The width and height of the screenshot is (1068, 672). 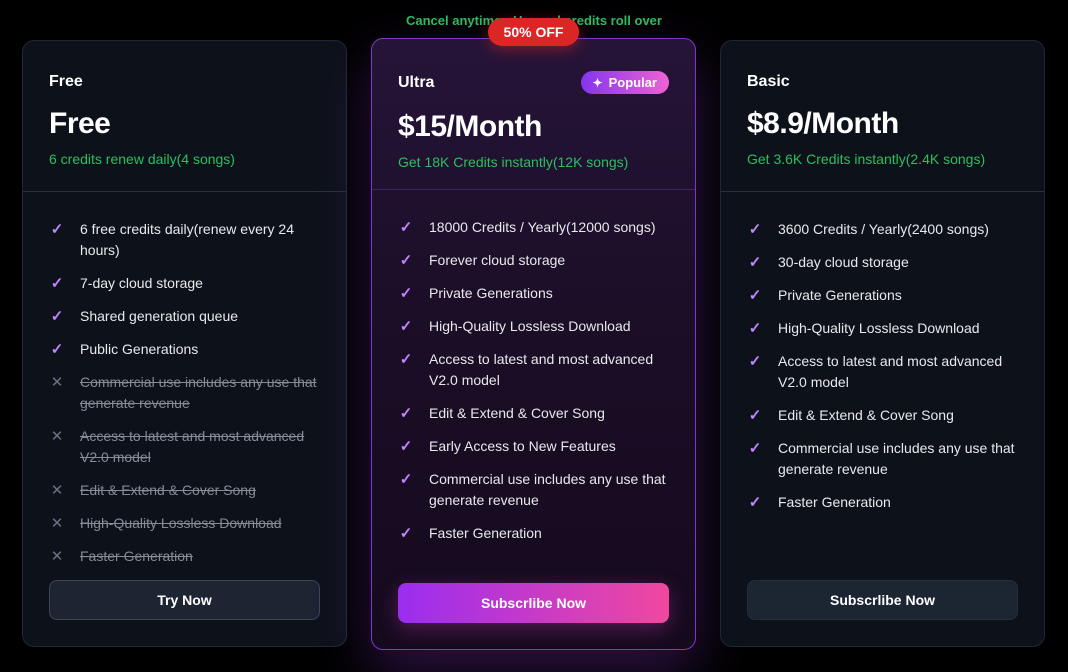 I want to click on feature-text: 30-day cloud storage, so click(x=843, y=262).